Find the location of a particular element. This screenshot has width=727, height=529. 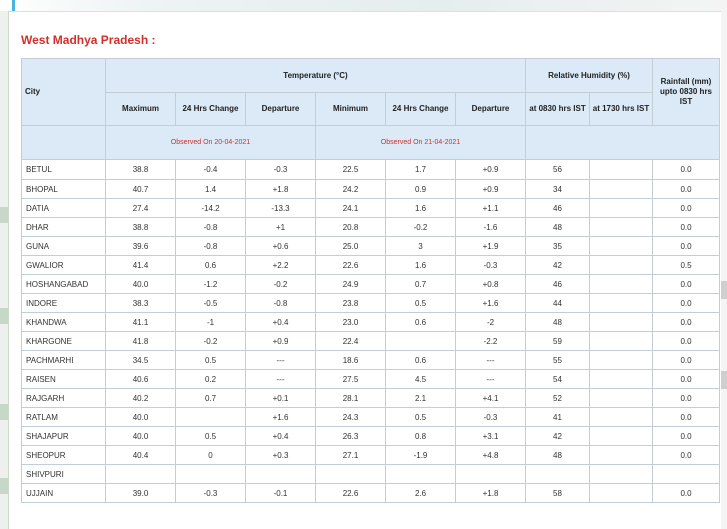

max-change-cell: 0 is located at coordinates (210, 455).